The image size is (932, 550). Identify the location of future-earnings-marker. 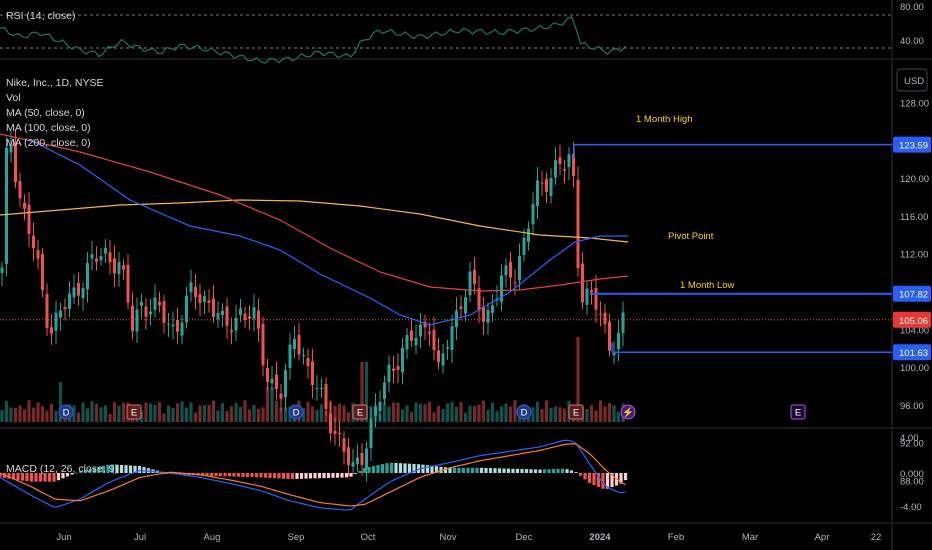
(798, 412).